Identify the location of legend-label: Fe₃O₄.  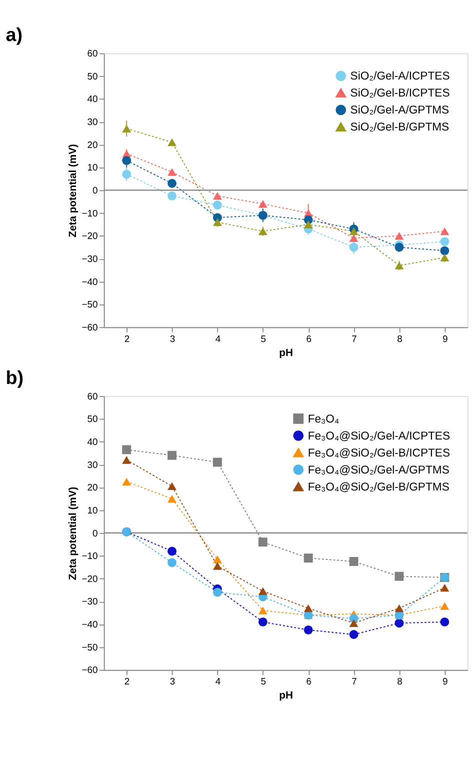
(324, 419).